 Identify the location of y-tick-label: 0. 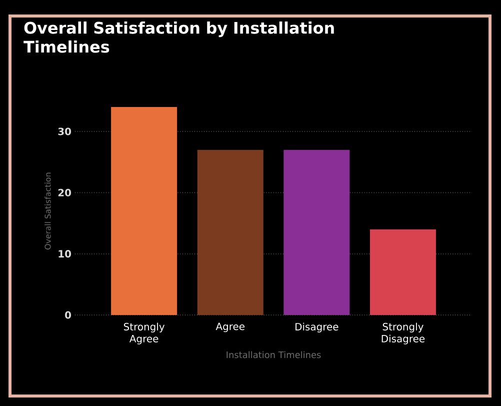
(68, 315).